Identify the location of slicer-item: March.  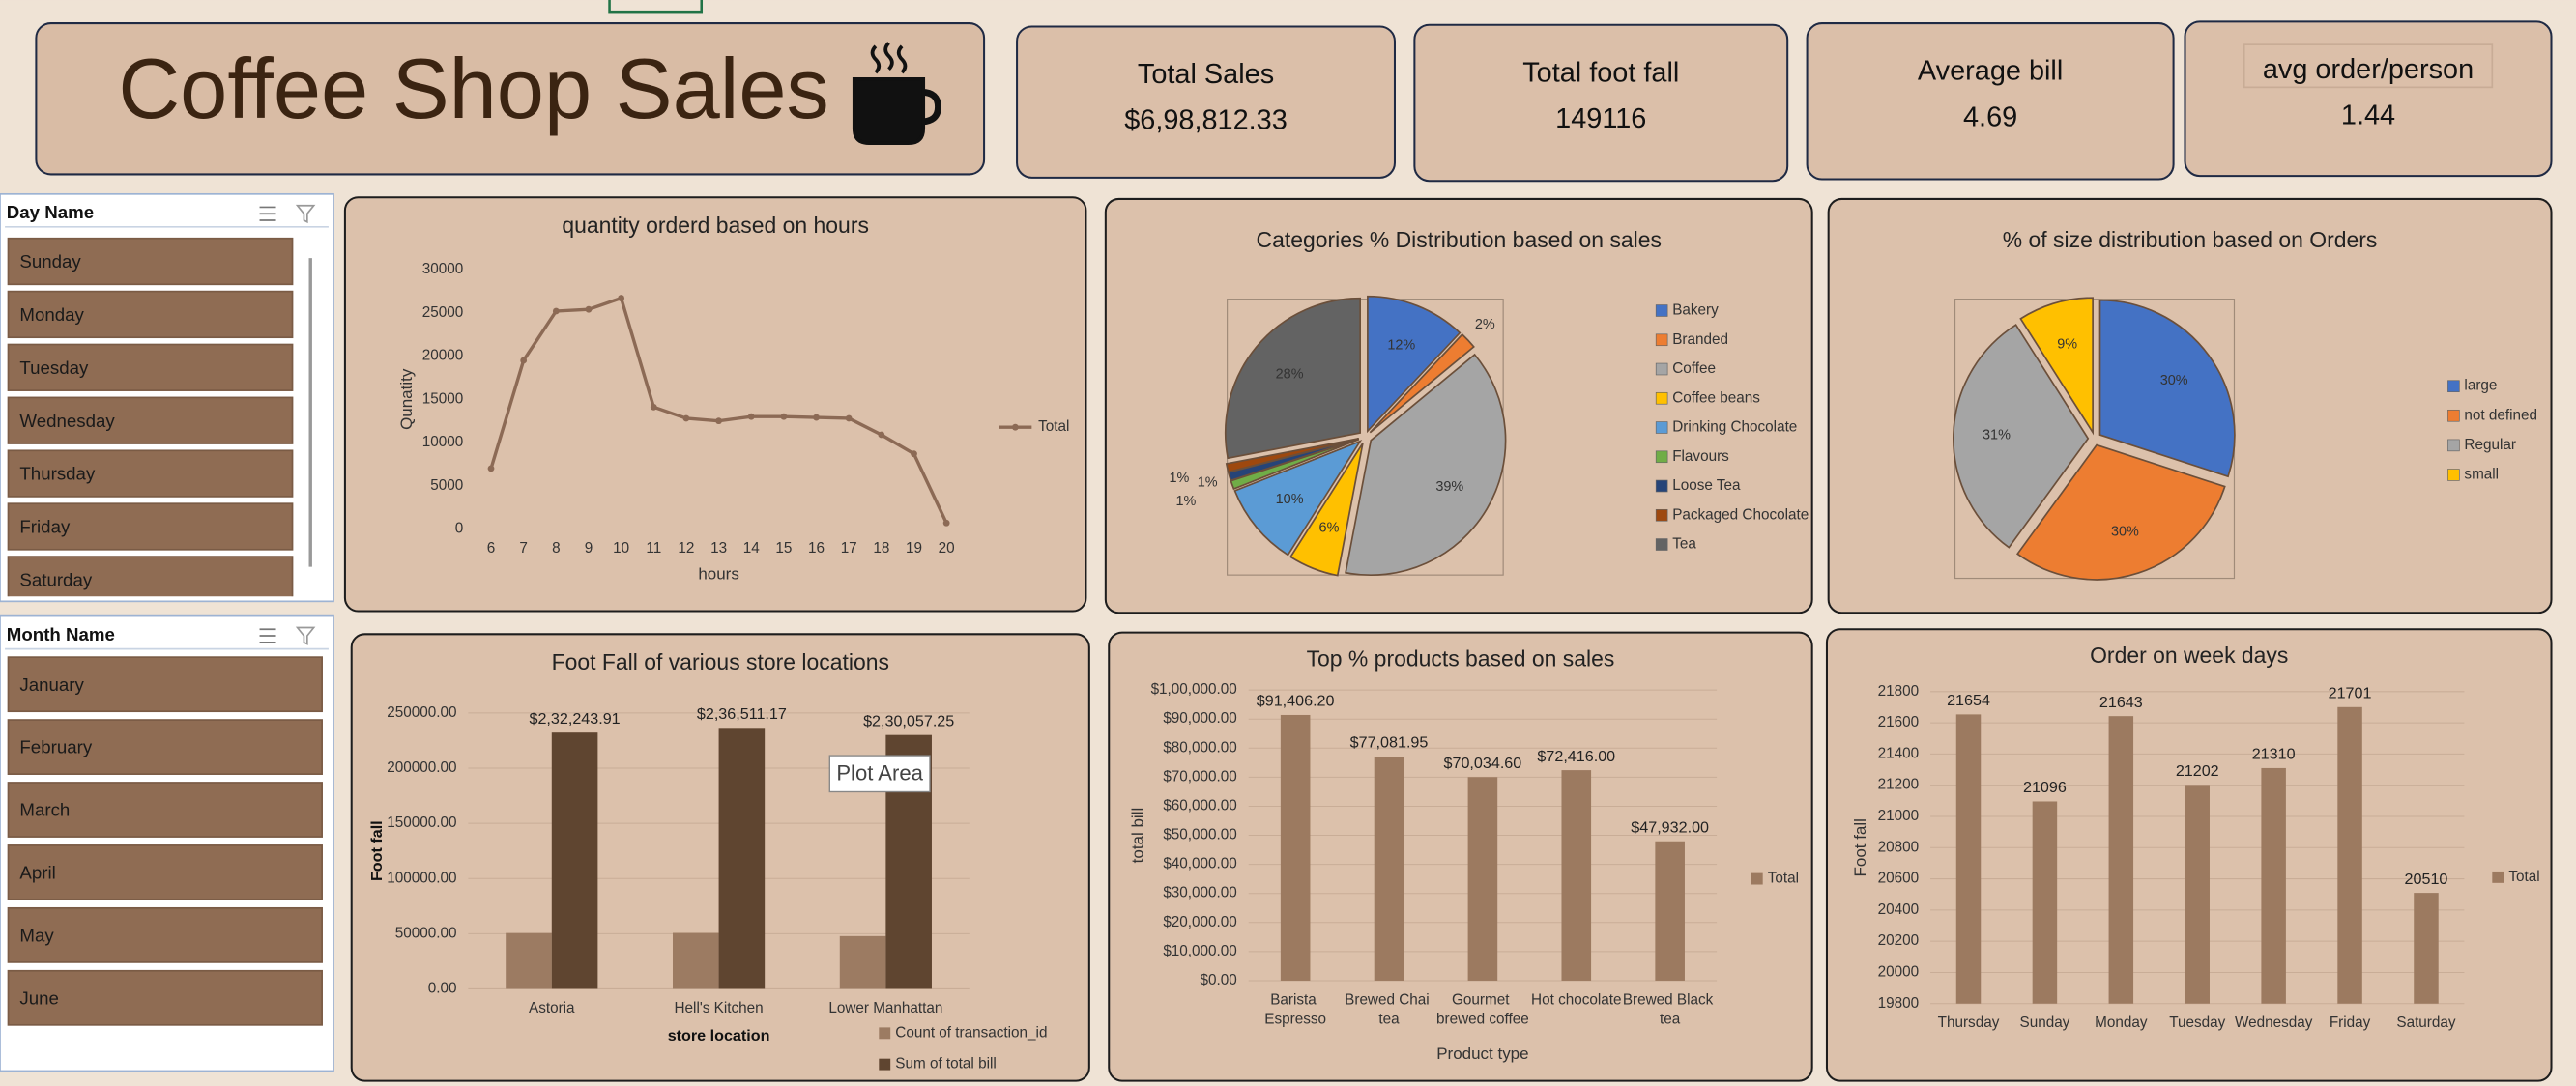
(165, 810).